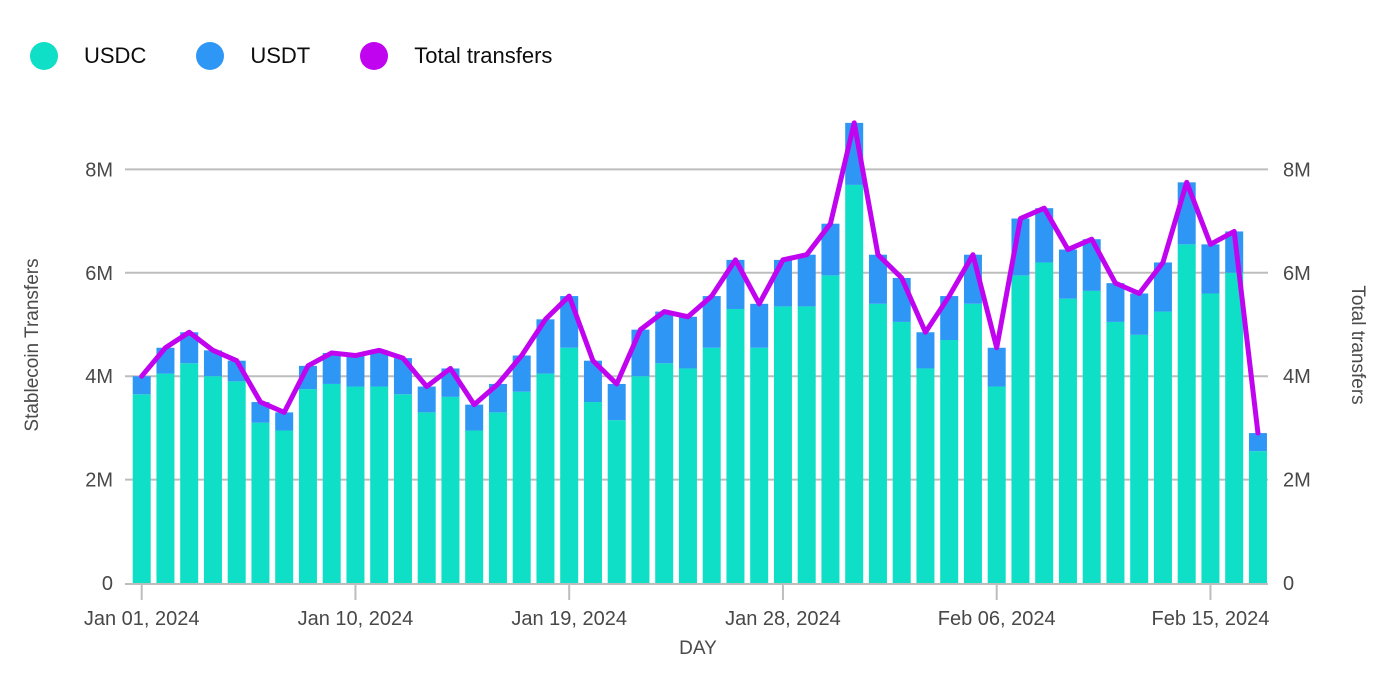 The image size is (1400, 674). What do you see at coordinates (253, 56) in the screenshot?
I see `legend-item-usdt: USDT` at bounding box center [253, 56].